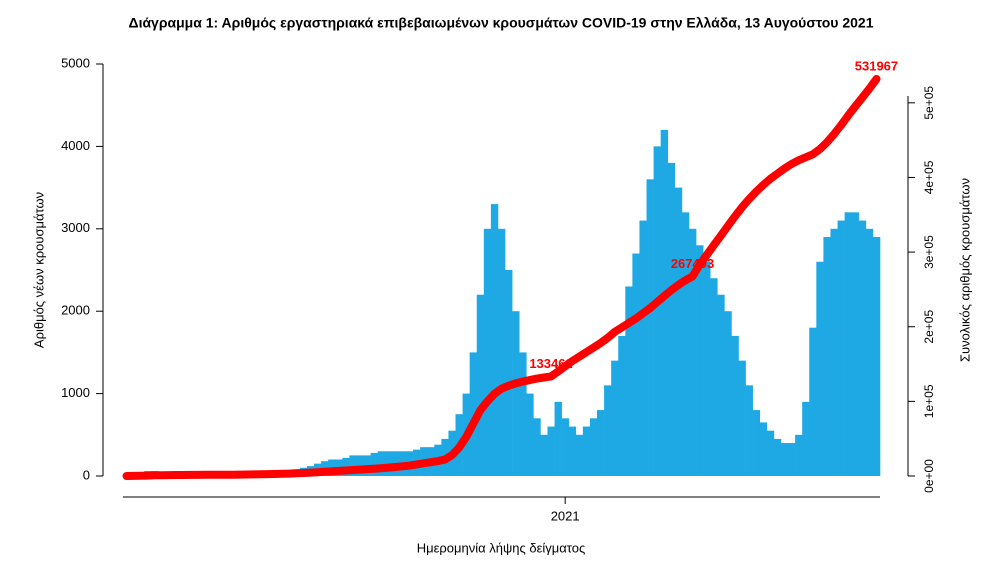  Describe the element at coordinates (75, 310) in the screenshot. I see `y-tick-label: 2000` at that location.